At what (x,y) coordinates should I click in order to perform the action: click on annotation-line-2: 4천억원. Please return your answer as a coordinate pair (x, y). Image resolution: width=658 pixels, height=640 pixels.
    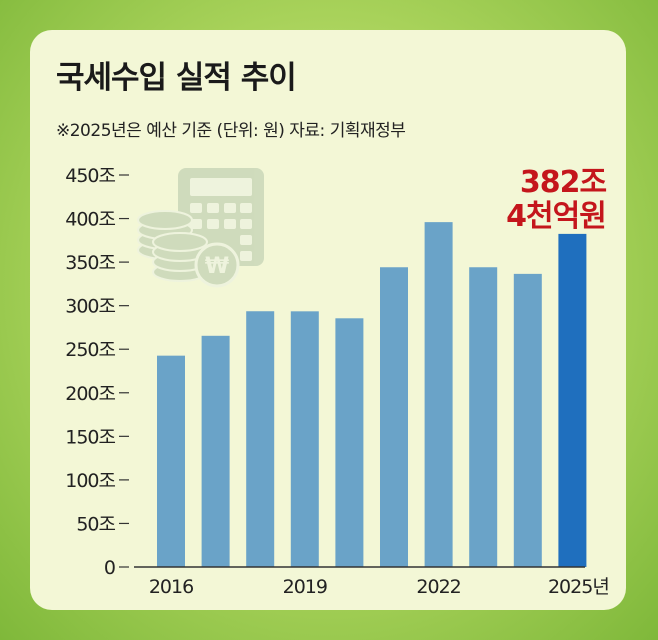
    Looking at the image, I should click on (556, 216).